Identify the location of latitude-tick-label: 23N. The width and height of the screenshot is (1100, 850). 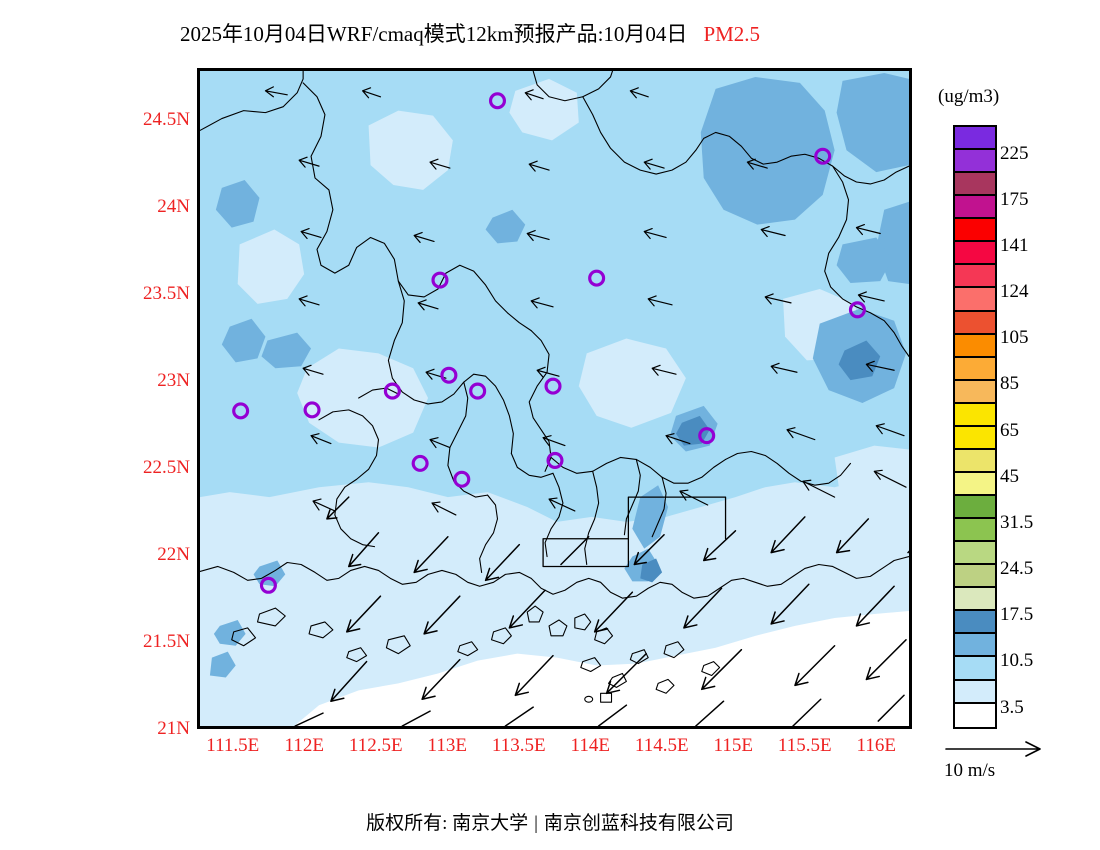
(173, 381).